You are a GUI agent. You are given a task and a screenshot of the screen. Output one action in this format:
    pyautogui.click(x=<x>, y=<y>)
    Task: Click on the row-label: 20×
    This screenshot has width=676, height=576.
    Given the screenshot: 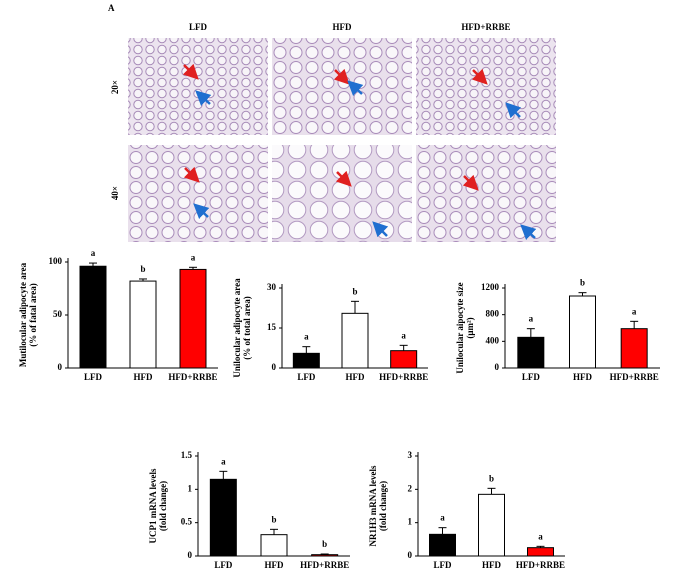 What is the action you would take?
    pyautogui.click(x=115, y=87)
    